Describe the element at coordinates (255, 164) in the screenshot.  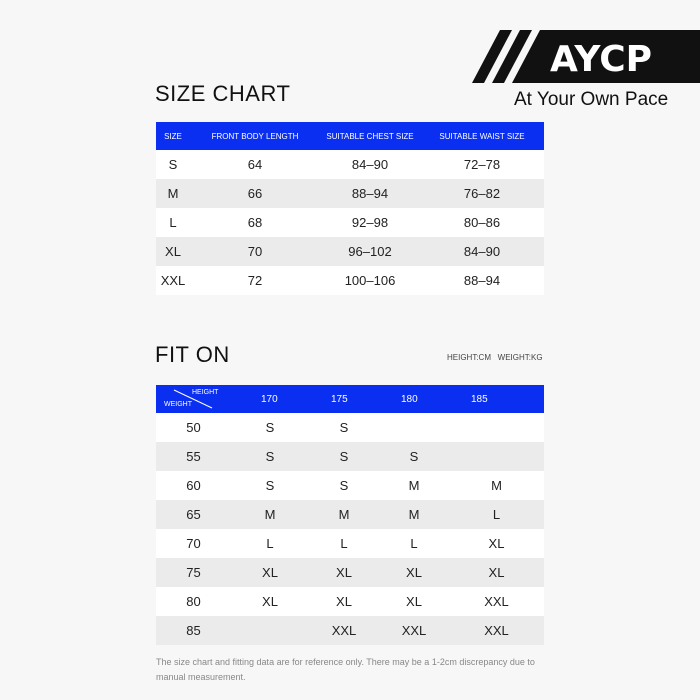
I see `table-cell: 64` at that location.